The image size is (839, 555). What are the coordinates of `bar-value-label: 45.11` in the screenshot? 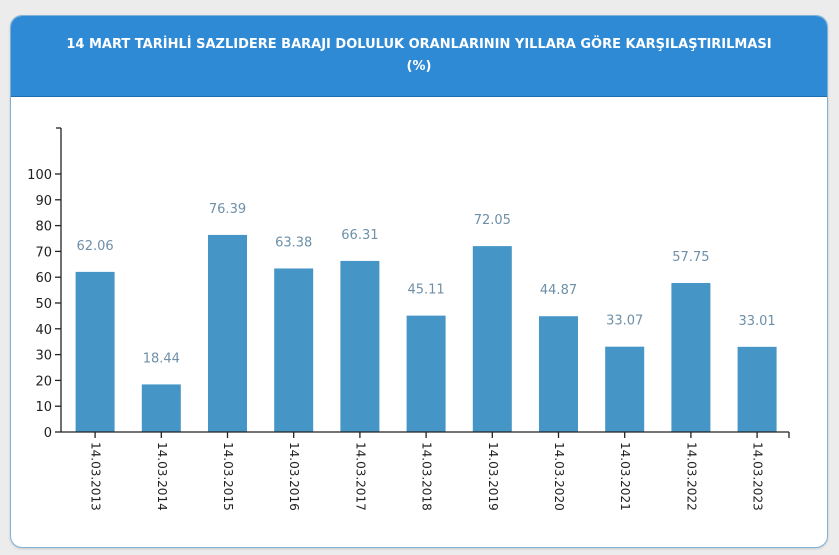 It's located at (425, 290).